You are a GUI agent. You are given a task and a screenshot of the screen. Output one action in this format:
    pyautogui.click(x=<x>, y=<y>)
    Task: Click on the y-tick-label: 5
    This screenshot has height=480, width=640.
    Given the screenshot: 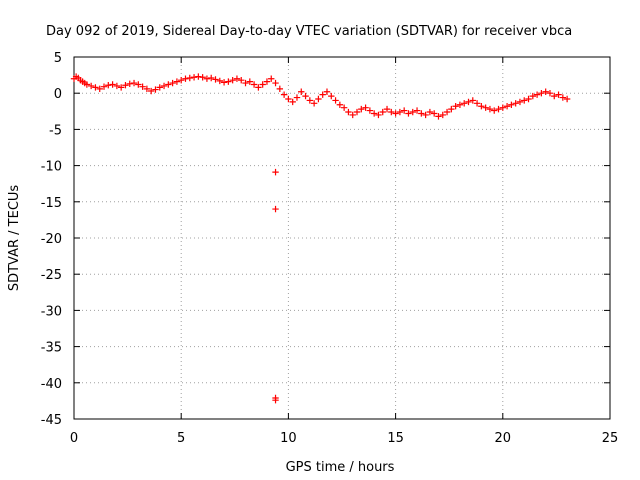 What is the action you would take?
    pyautogui.click(x=58, y=58)
    